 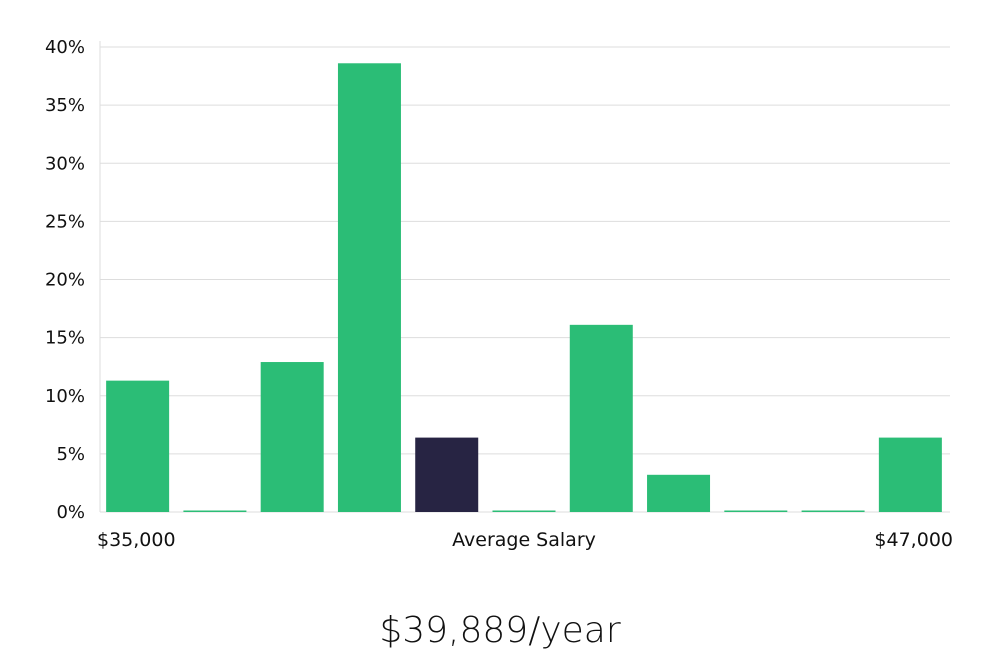 I want to click on average-salary-value: $39,889/year, so click(x=500, y=630).